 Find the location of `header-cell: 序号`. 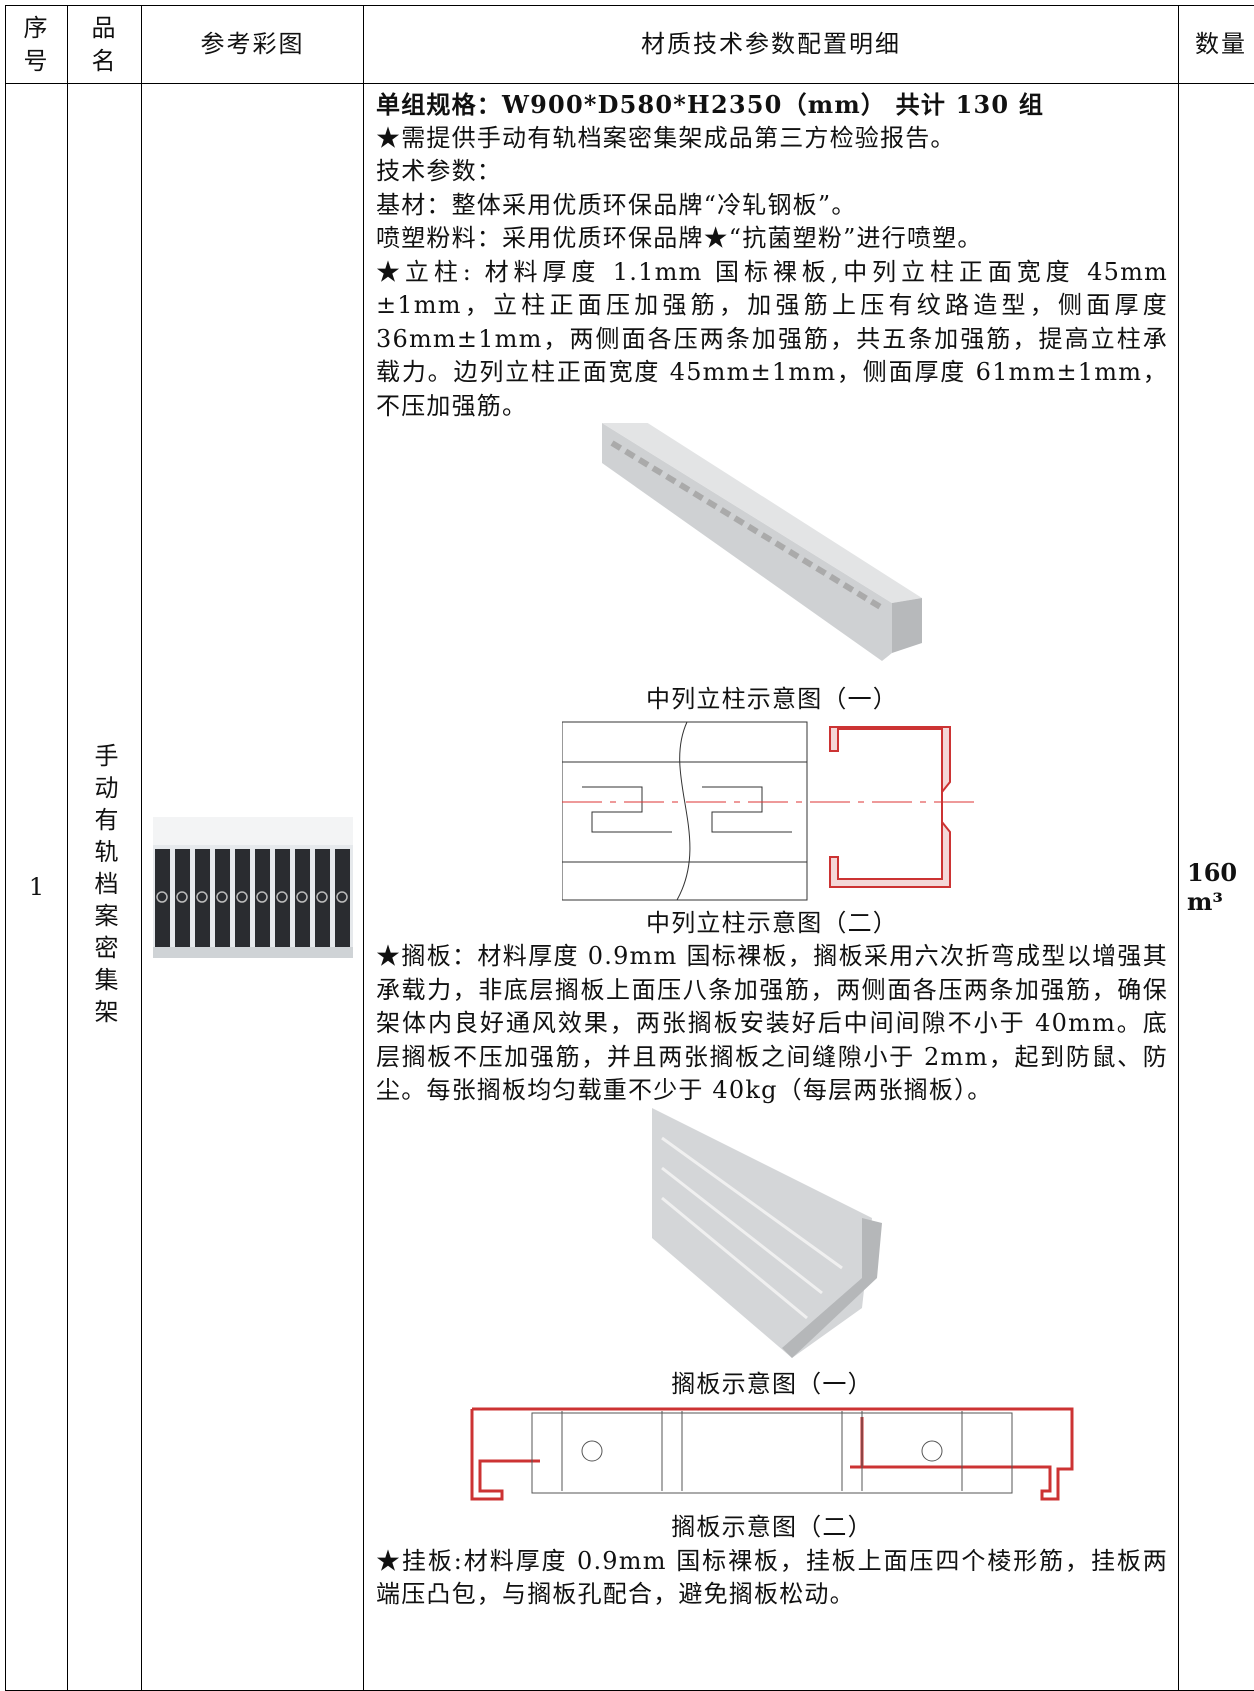

header-cell: 序号 is located at coordinates (36, 44).